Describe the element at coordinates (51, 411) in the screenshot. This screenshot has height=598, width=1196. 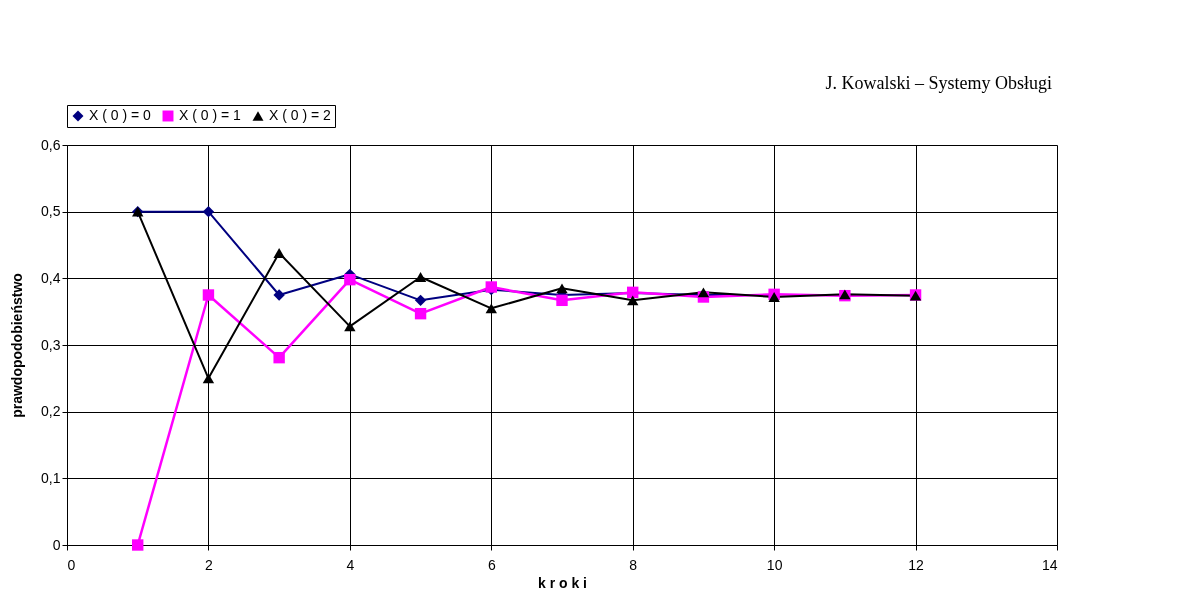
I see `y-tick-label: 0,2` at that location.